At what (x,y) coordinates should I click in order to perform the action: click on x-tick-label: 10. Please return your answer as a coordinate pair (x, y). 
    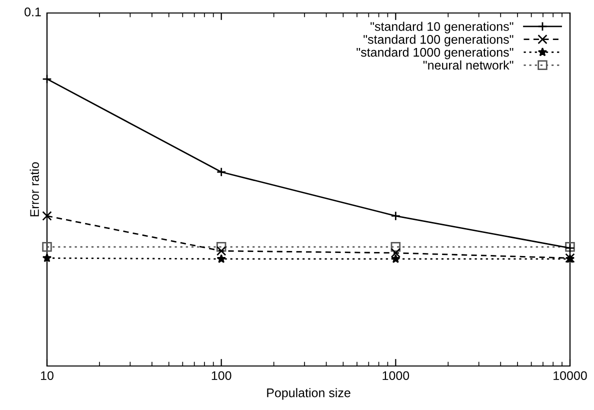
    Looking at the image, I should click on (47, 375).